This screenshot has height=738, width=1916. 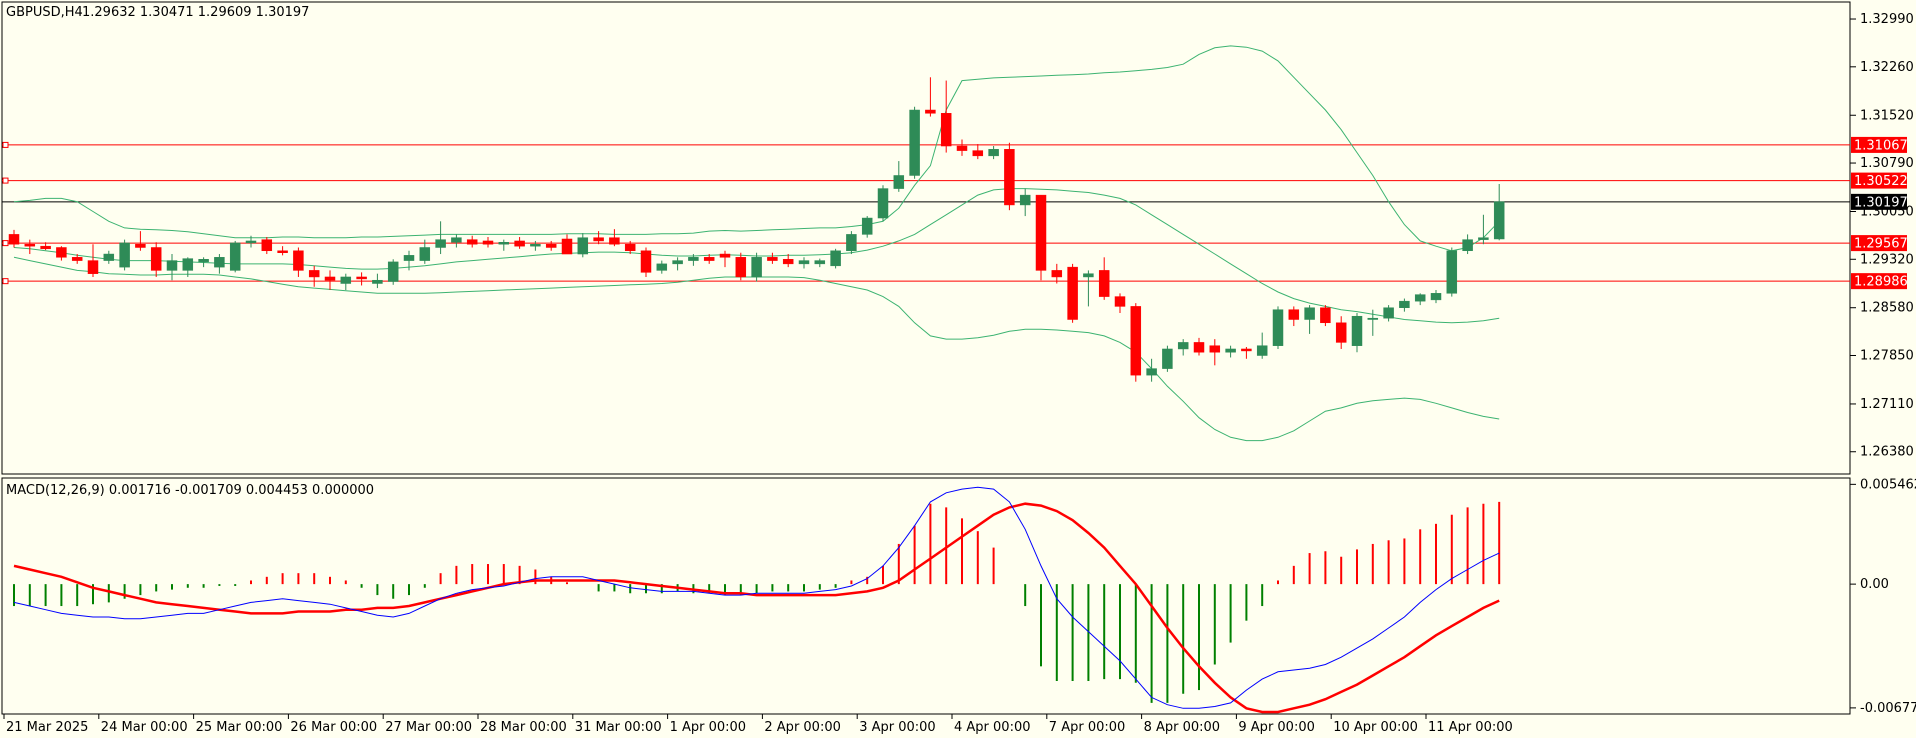 What do you see at coordinates (1888, 708) in the screenshot?
I see `macd-axis-label: -0.006775` at bounding box center [1888, 708].